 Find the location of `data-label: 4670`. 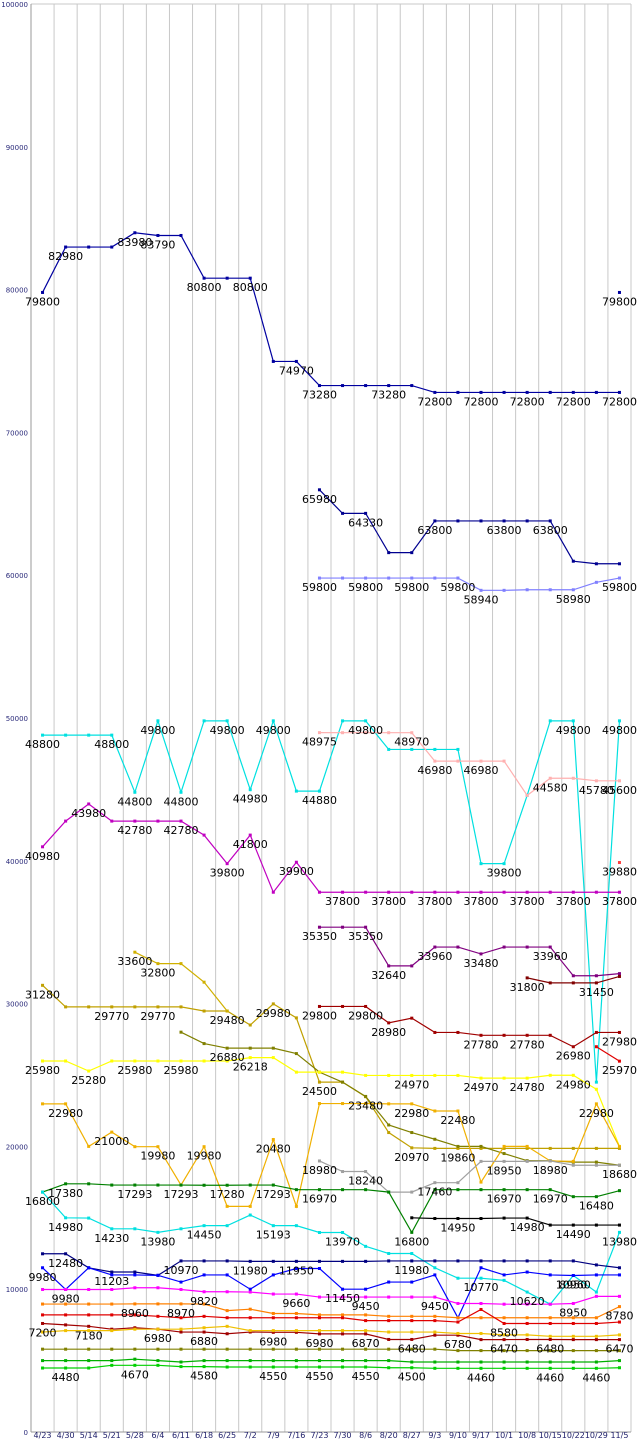

data-label: 4670 is located at coordinates (135, 1374).